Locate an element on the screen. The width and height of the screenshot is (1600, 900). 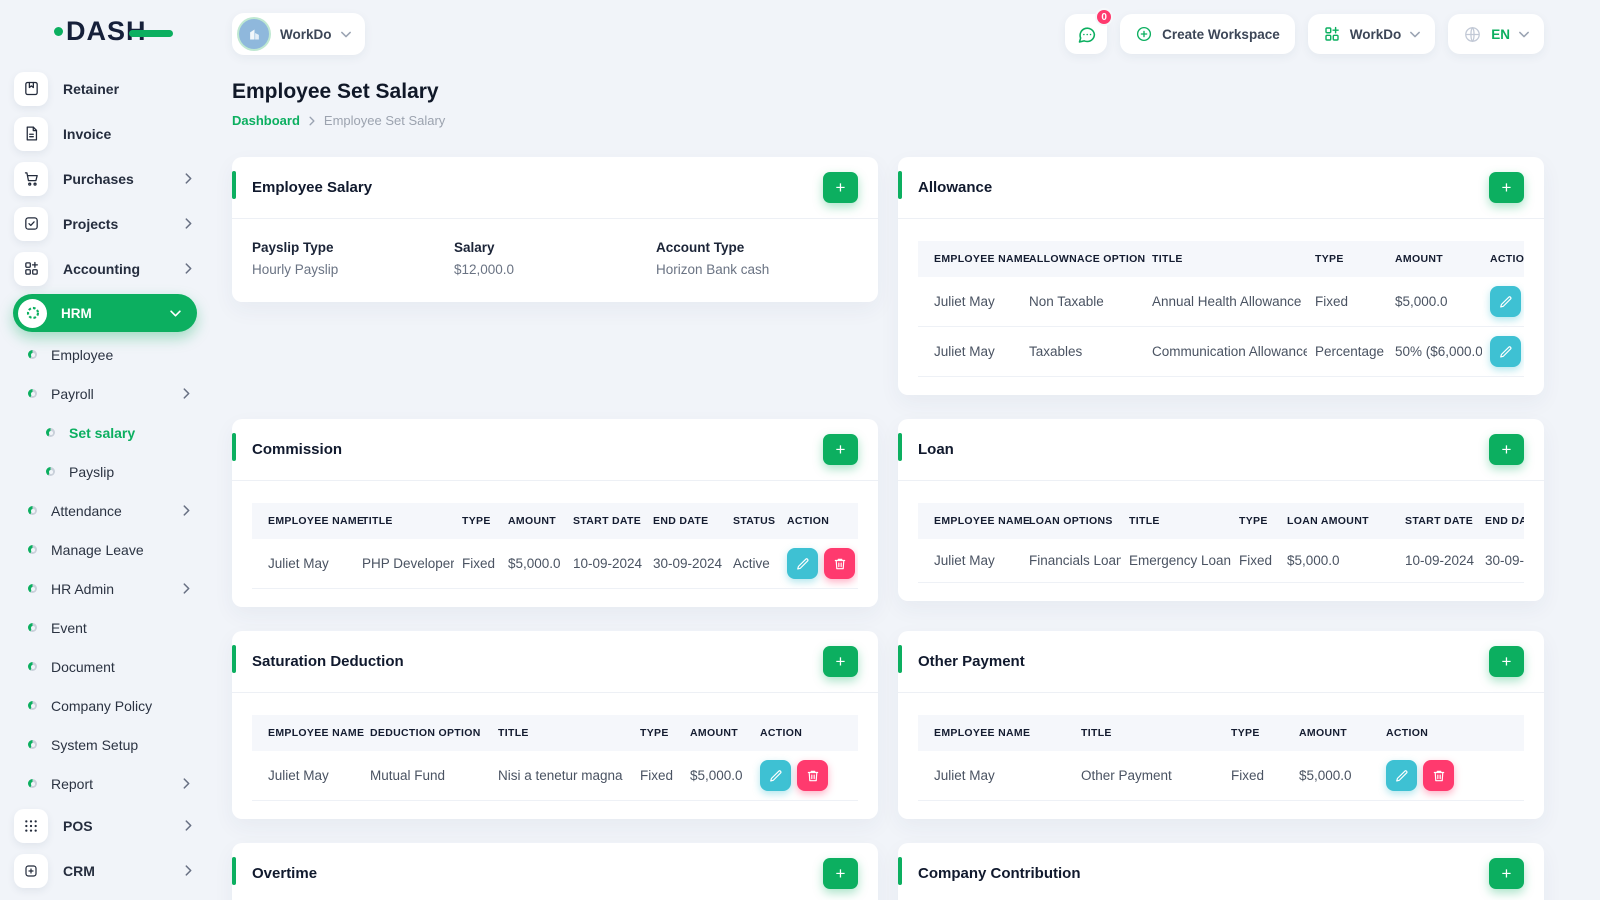
sidebar-item-event: Event is located at coordinates (105, 627).